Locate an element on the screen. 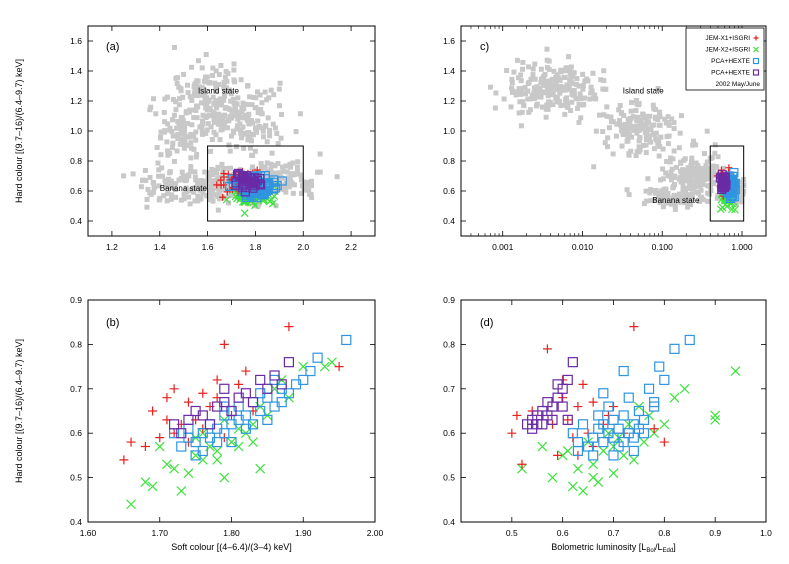 The image size is (789, 564). y-tick-label: 0.9 is located at coordinates (449, 300).